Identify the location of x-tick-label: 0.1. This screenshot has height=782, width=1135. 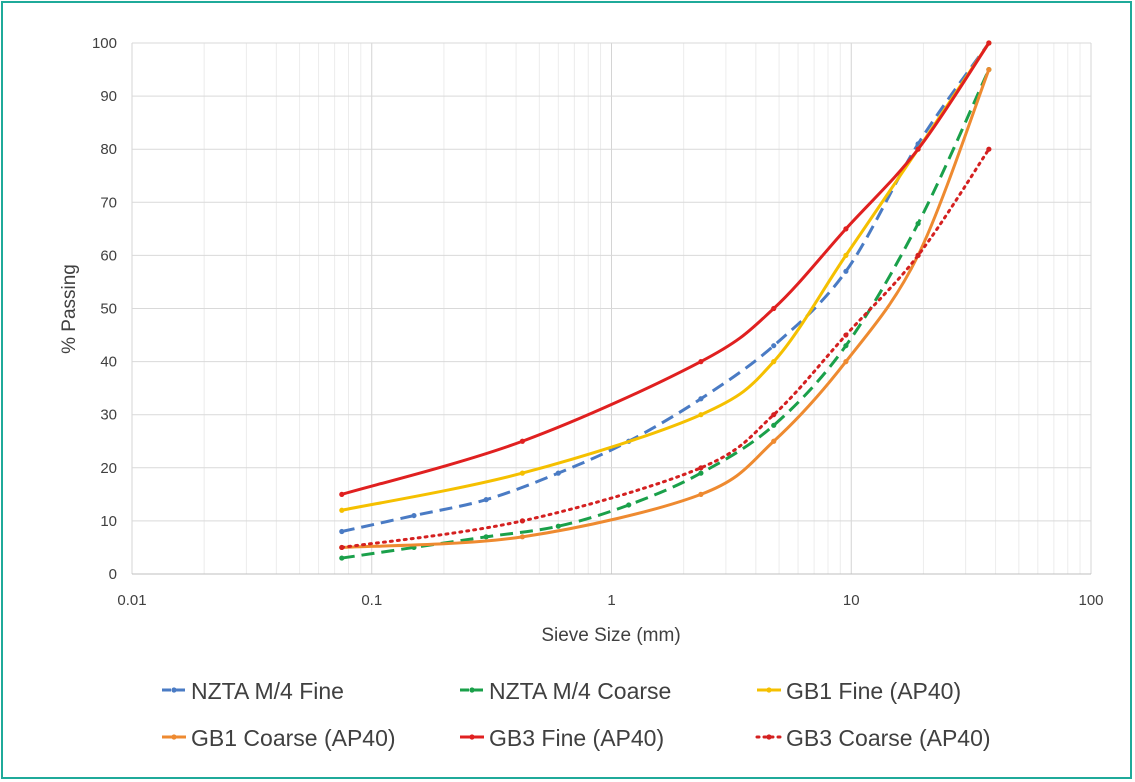
(371, 600).